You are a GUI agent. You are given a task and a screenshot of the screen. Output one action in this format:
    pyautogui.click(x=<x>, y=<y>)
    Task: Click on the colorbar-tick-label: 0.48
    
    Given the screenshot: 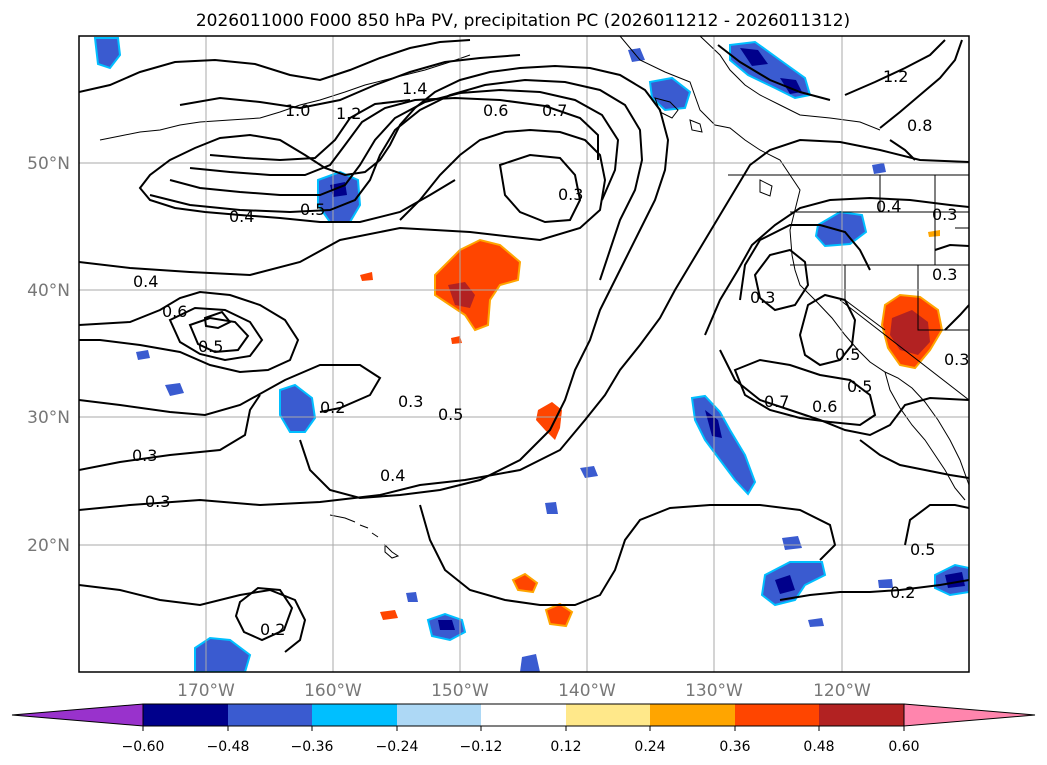 What is the action you would take?
    pyautogui.click(x=818, y=747)
    